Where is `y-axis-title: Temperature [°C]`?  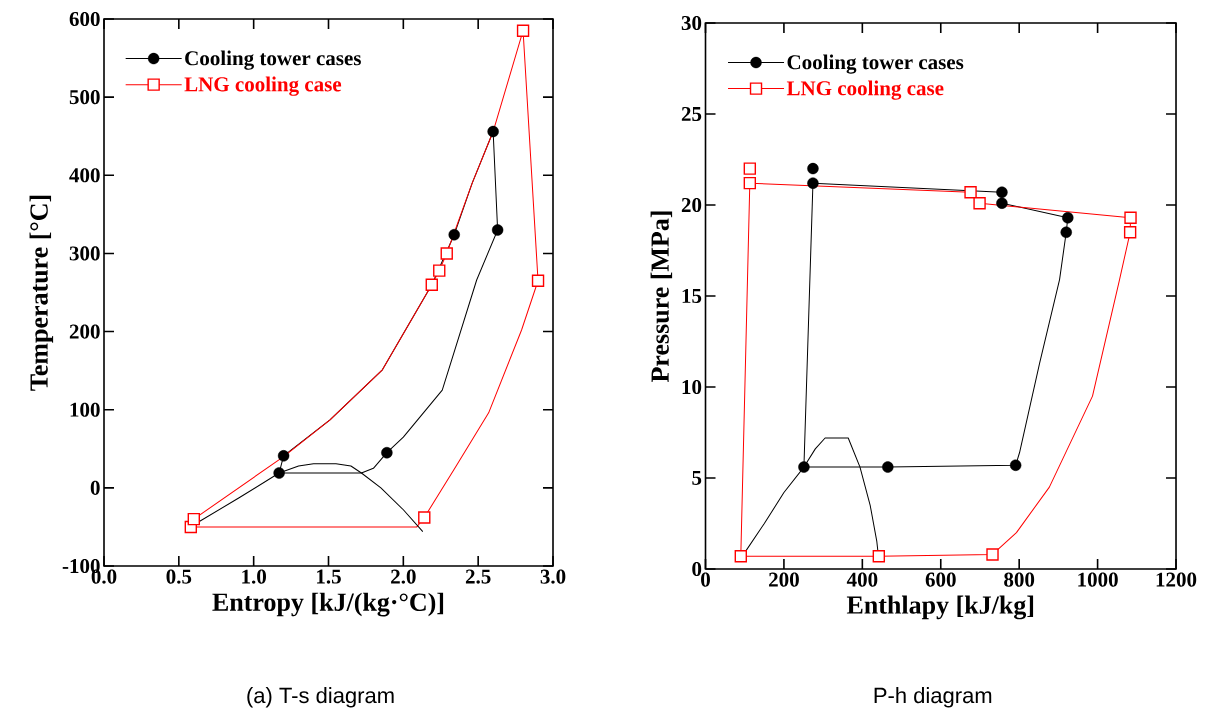 y-axis-title: Temperature [°C] is located at coordinates (41, 293).